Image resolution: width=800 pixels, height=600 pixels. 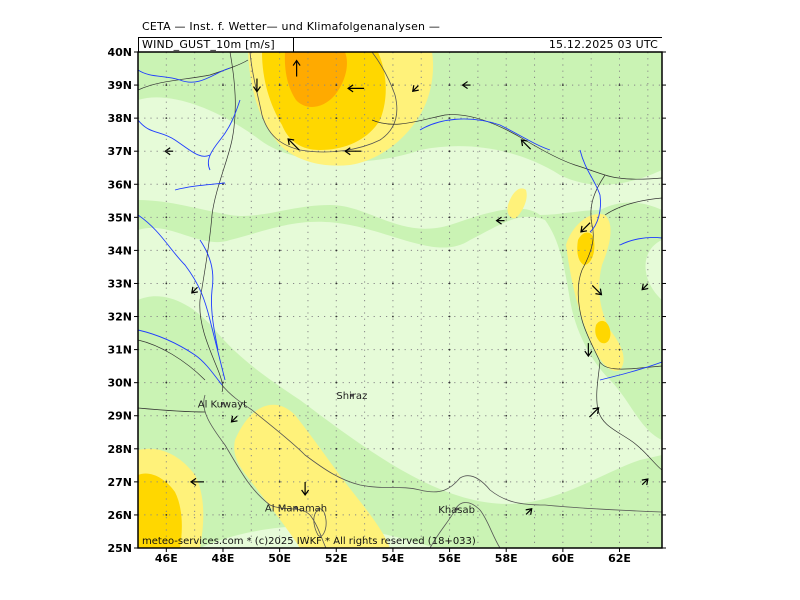 I want to click on parameter-box-right, so click(x=293, y=44).